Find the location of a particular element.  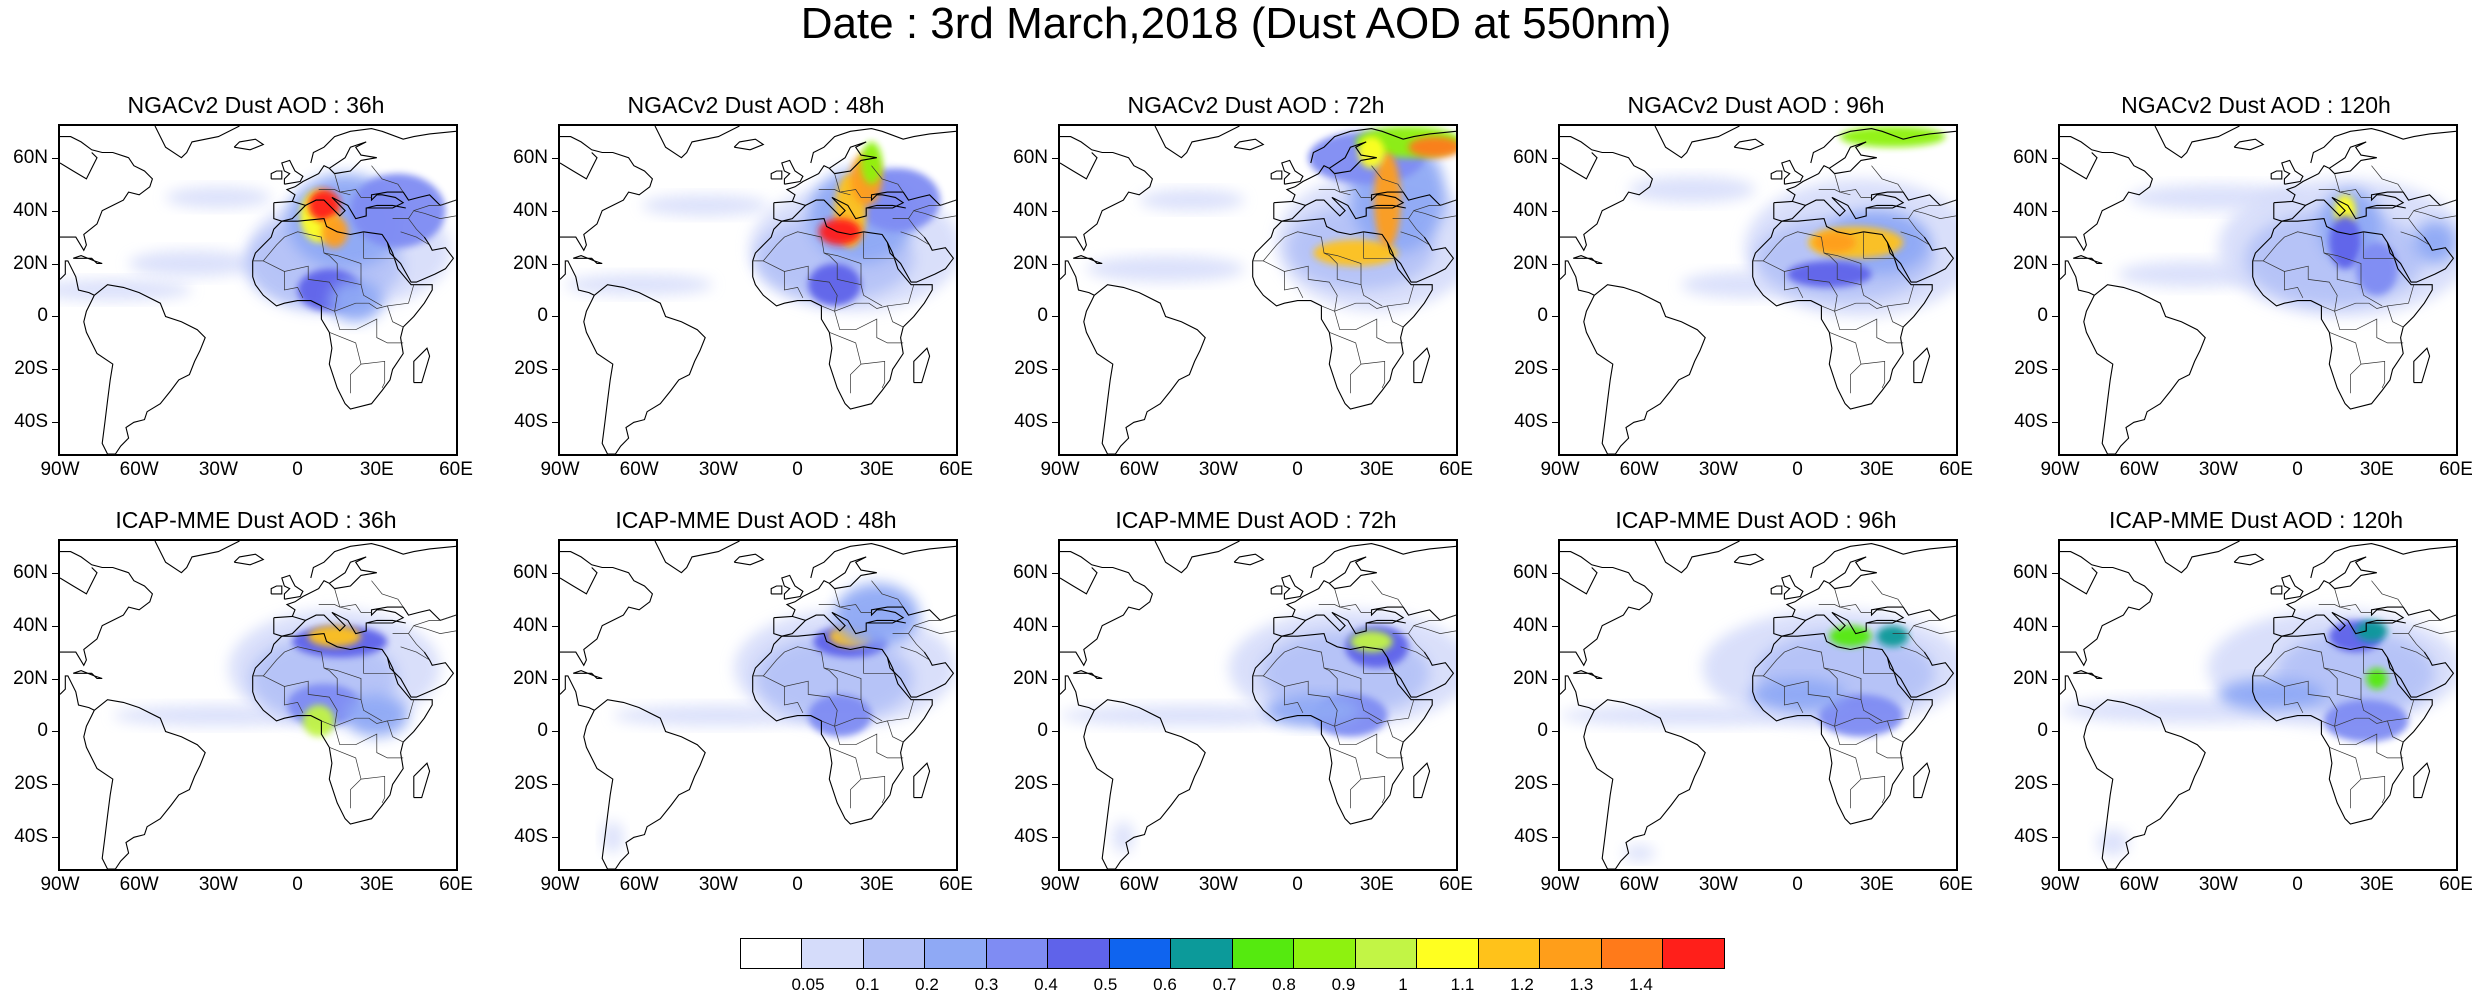

panel-title: NGACv2 Dust AOD : 120h is located at coordinates (2256, 105).